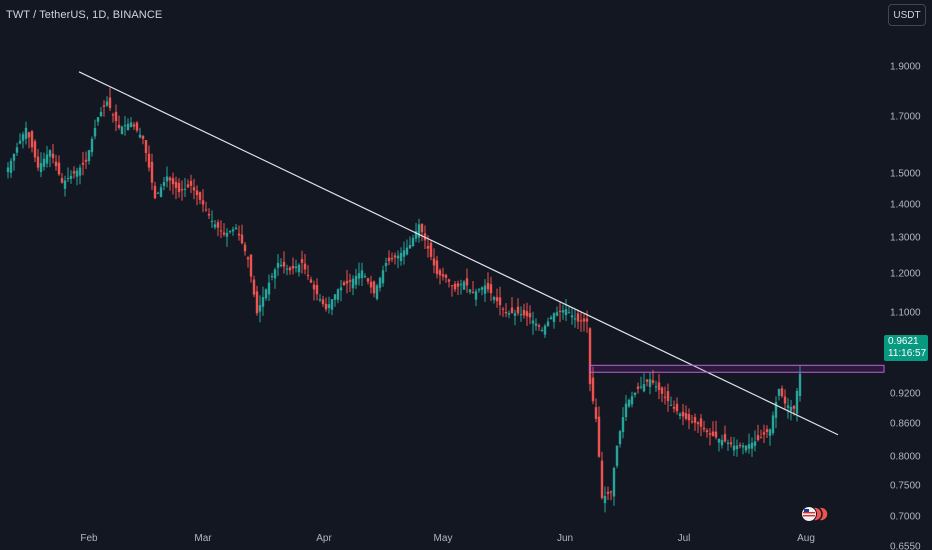 This screenshot has height=550, width=932. Describe the element at coordinates (324, 538) in the screenshot. I see `time-axis-tick: Apr` at that location.